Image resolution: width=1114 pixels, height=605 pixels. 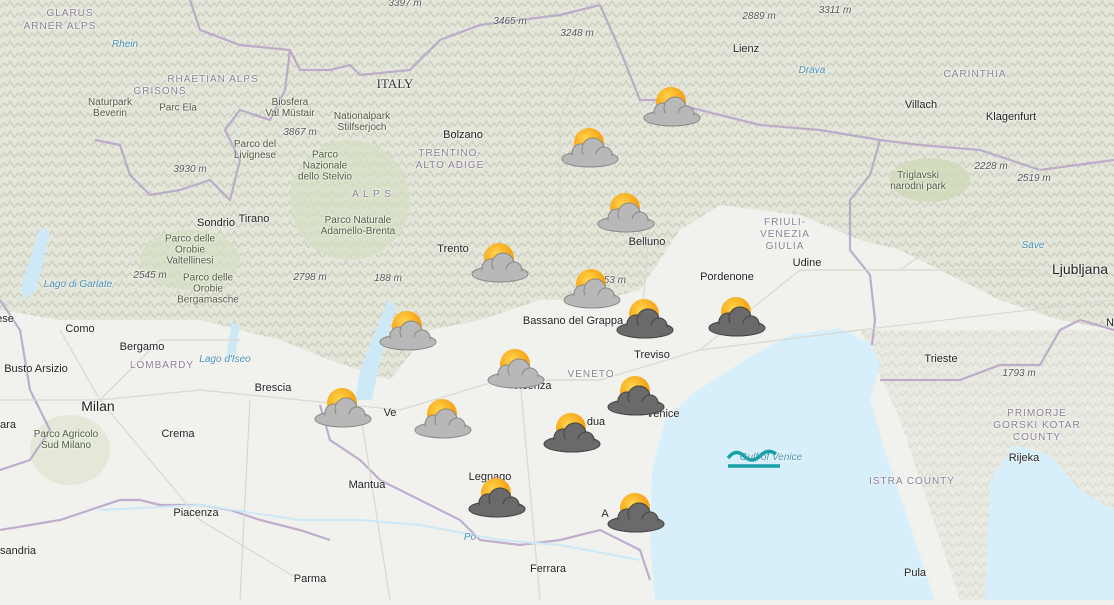 What do you see at coordinates (18, 551) in the screenshot?
I see `map-label-city: sandria` at bounding box center [18, 551].